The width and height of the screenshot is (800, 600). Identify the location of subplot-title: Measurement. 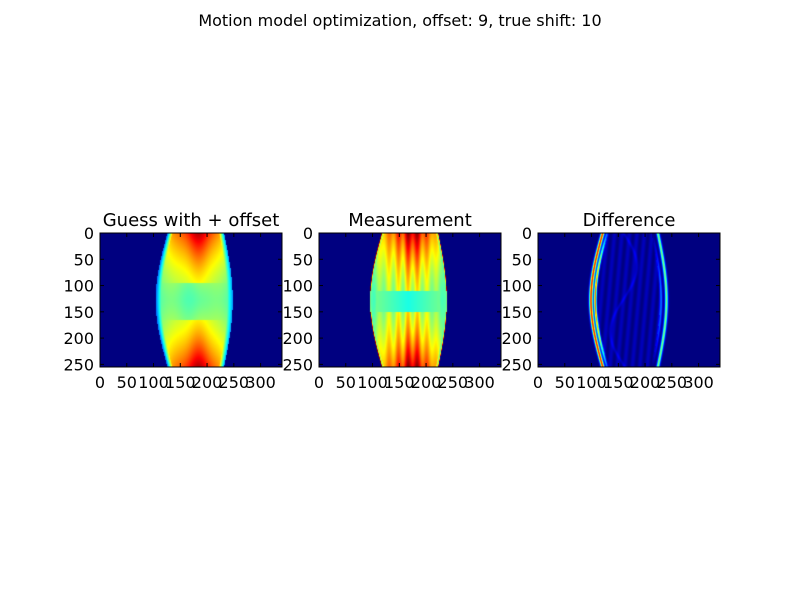
(410, 220).